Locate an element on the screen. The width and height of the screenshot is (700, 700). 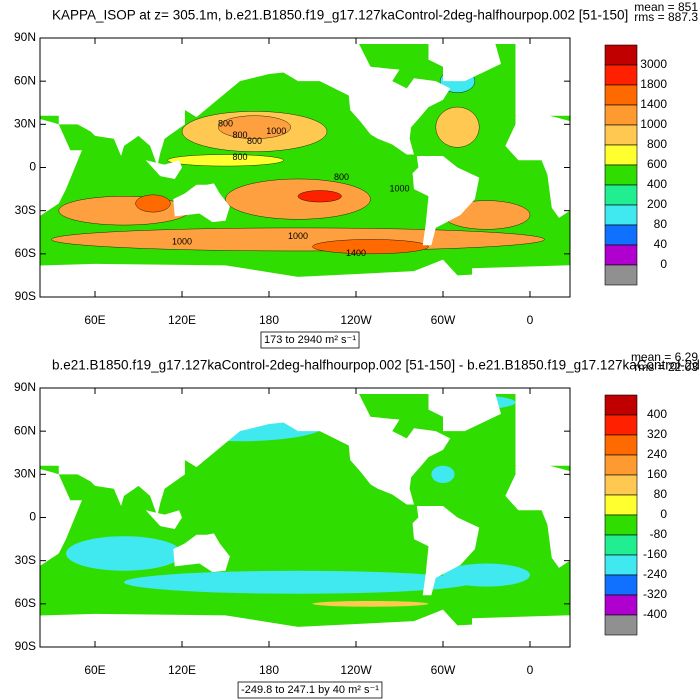
colorbar-label: 1000 is located at coordinates (653, 124).